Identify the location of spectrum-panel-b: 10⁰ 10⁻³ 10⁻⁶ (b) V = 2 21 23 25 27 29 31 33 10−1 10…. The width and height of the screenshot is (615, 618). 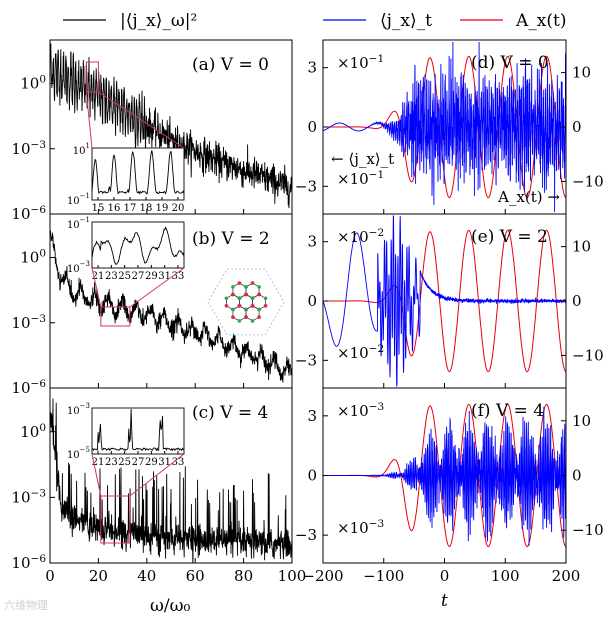
(152, 305).